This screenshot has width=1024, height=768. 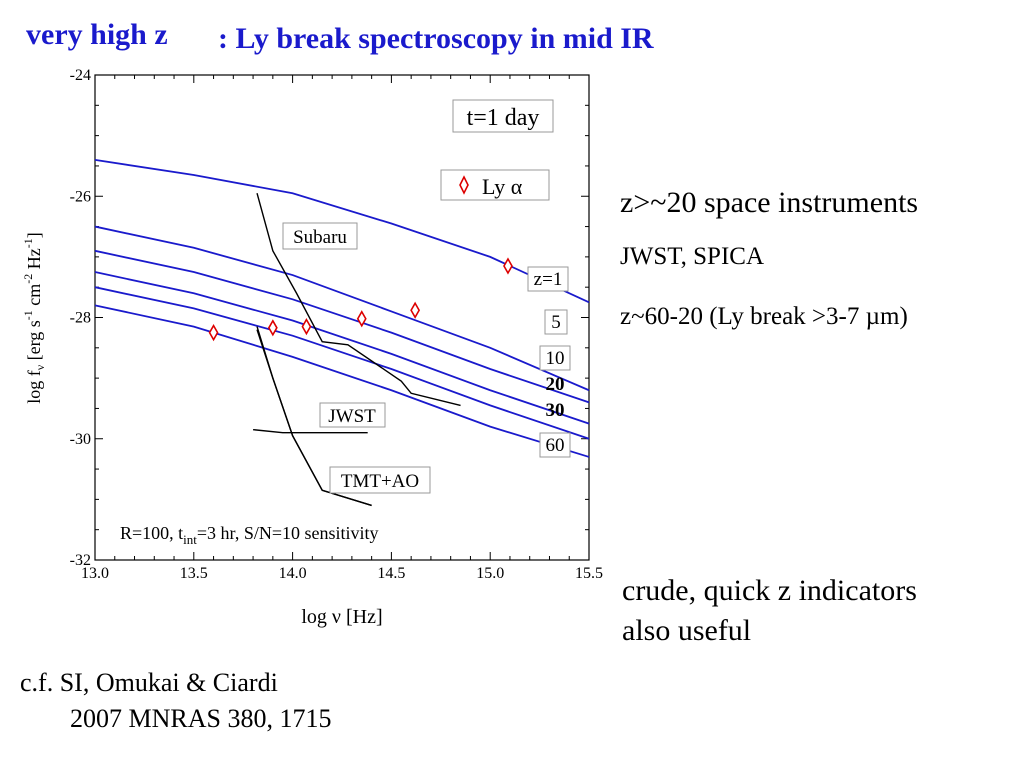 I want to click on title-very-high-z: very high z, so click(x=97, y=34).